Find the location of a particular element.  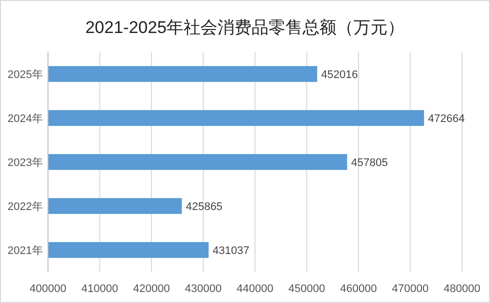

data-label: 472664 is located at coordinates (446, 119).